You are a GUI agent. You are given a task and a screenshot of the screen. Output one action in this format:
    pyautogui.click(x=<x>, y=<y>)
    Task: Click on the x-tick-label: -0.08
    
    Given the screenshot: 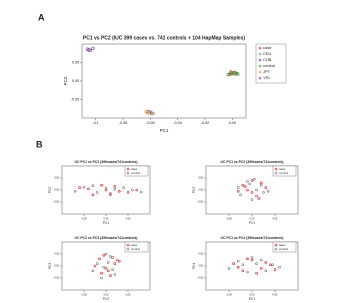 What is the action you would take?
    pyautogui.click(x=123, y=123)
    